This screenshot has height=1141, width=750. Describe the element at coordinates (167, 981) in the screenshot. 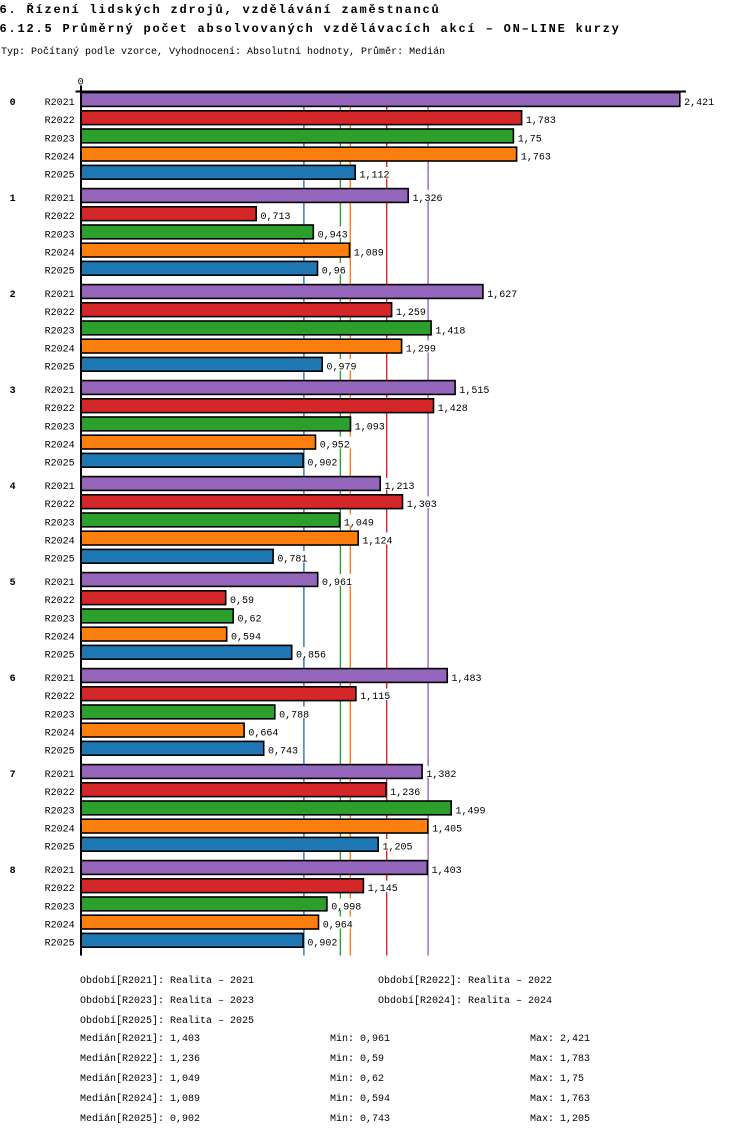

I see `svg-text: Období[R2021]: Realita – 2021` at that location.